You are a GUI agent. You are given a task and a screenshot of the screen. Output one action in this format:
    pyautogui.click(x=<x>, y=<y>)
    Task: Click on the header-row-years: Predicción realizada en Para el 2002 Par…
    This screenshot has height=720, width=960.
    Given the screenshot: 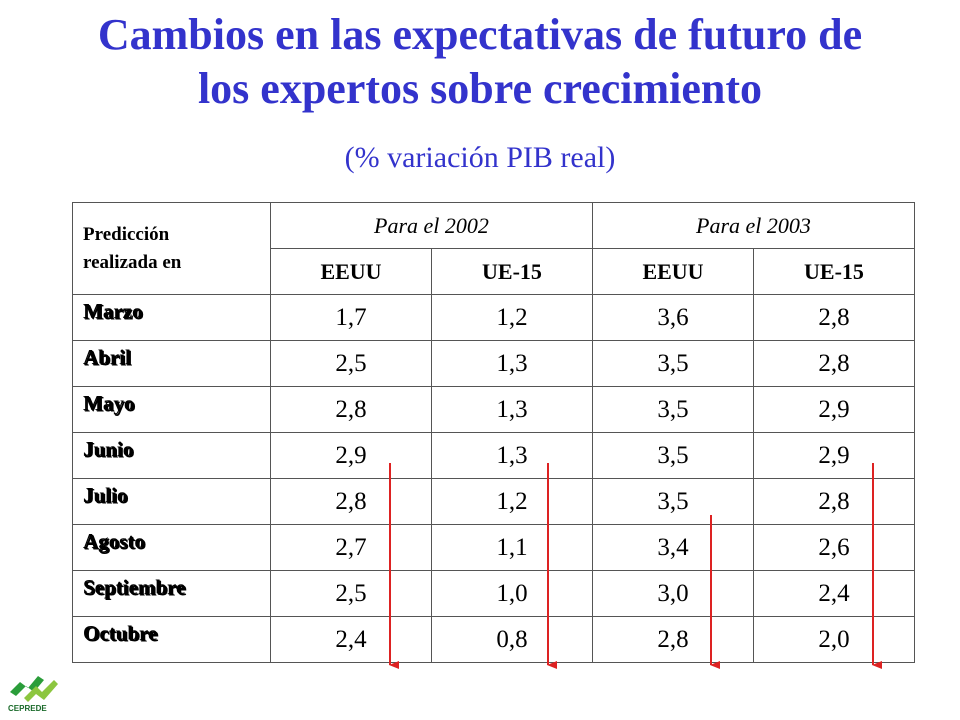 What is the action you would take?
    pyautogui.click(x=493, y=248)
    